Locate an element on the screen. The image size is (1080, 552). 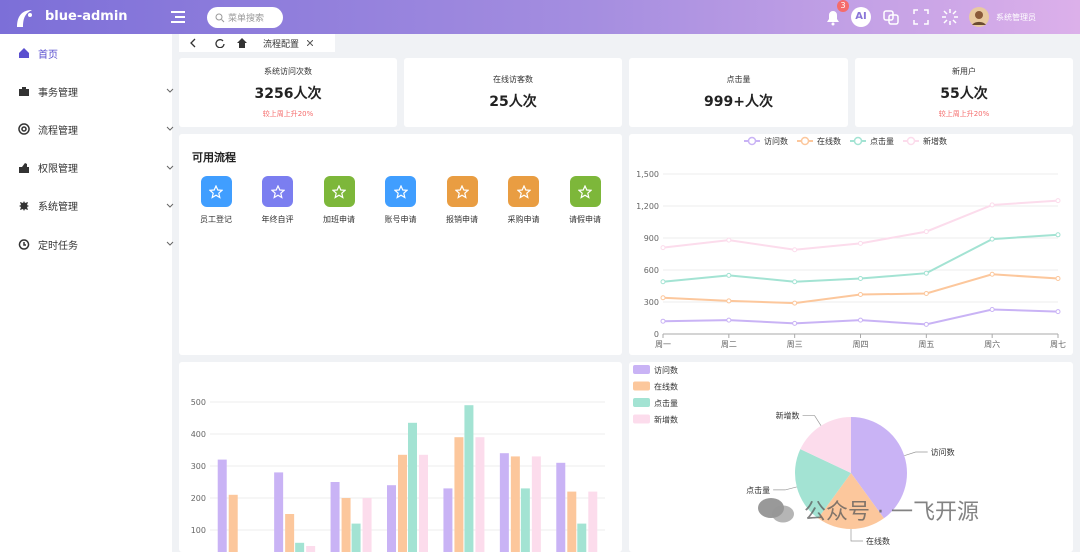
x-tick-label: 周七 is located at coordinates (1058, 344).